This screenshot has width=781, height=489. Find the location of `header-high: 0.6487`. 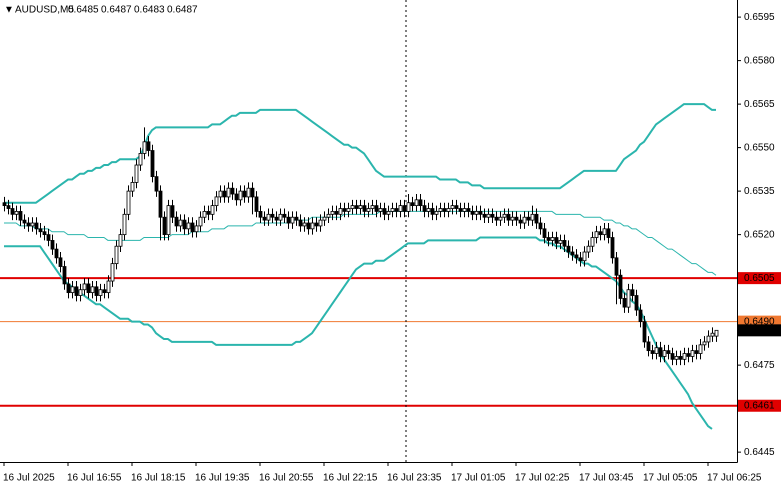

header-high: 0.6487 is located at coordinates (116, 10).